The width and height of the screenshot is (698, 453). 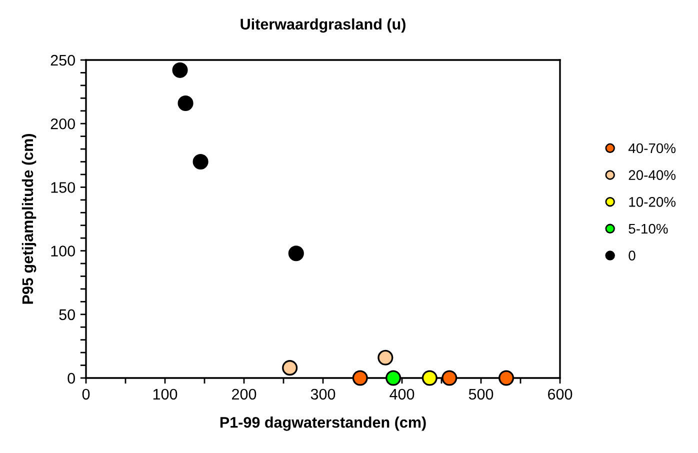 What do you see at coordinates (63, 251) in the screenshot?
I see `y-tick-label: 100` at bounding box center [63, 251].